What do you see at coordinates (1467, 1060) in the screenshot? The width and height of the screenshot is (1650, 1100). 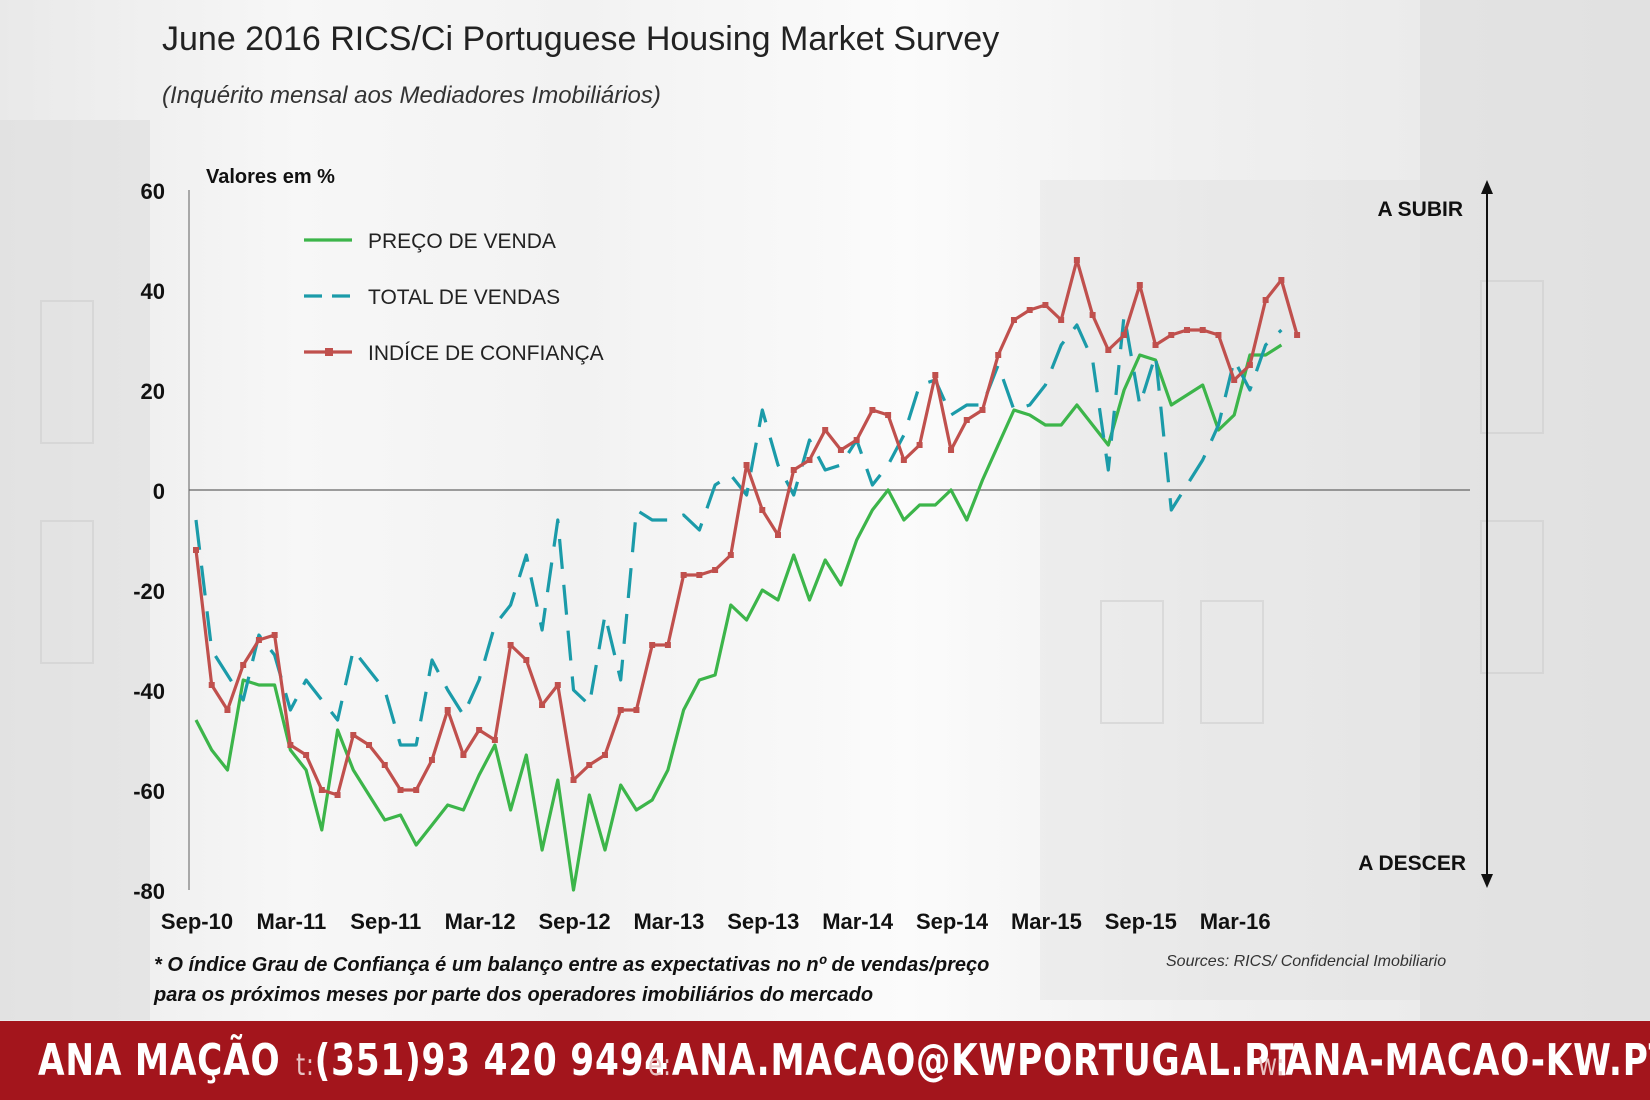 I see `website-url: ANA-MACAO-KW.PT` at bounding box center [1467, 1060].